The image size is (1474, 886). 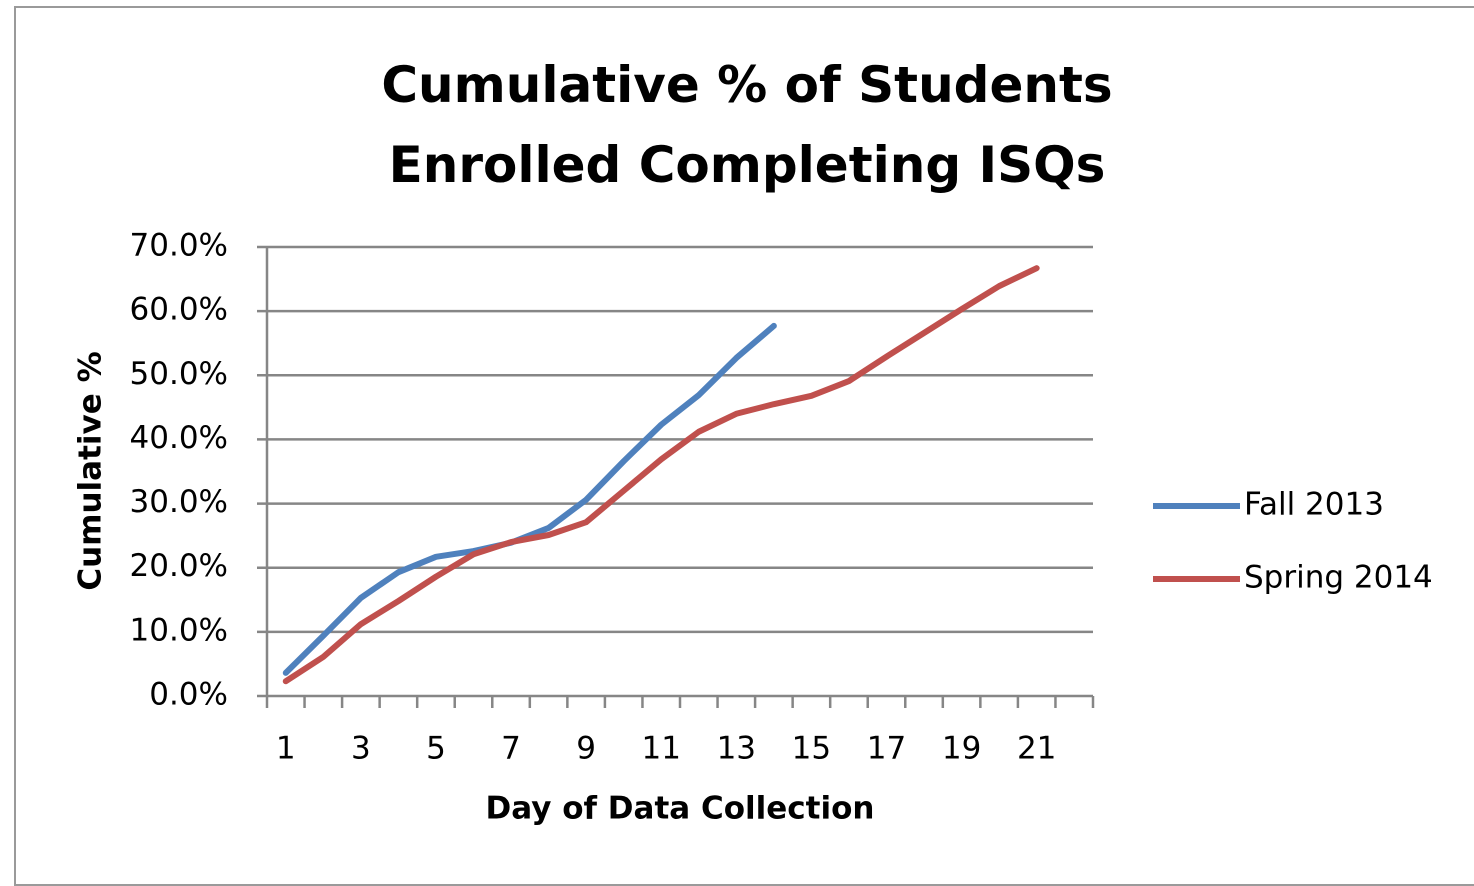 What do you see at coordinates (511, 749) in the screenshot?
I see `x-tick-label: 7` at bounding box center [511, 749].